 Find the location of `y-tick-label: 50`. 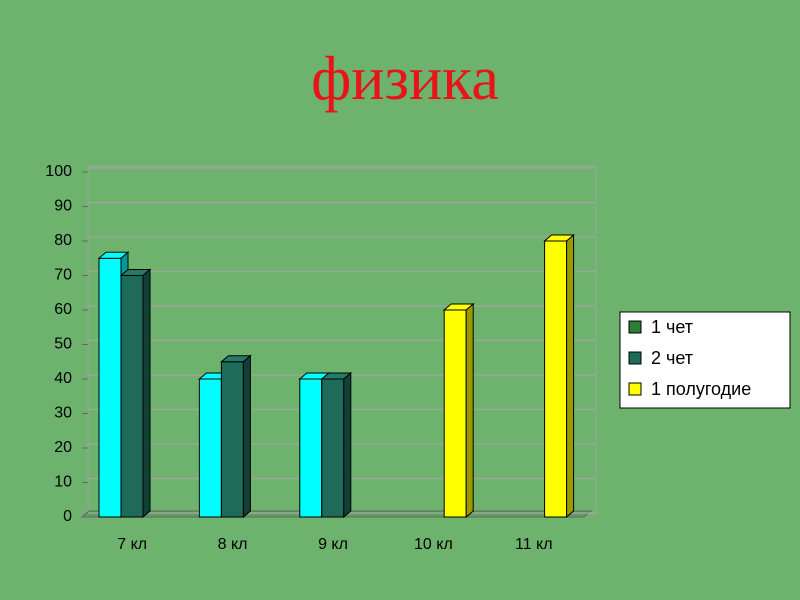

y-tick-label: 50 is located at coordinates (63, 344).